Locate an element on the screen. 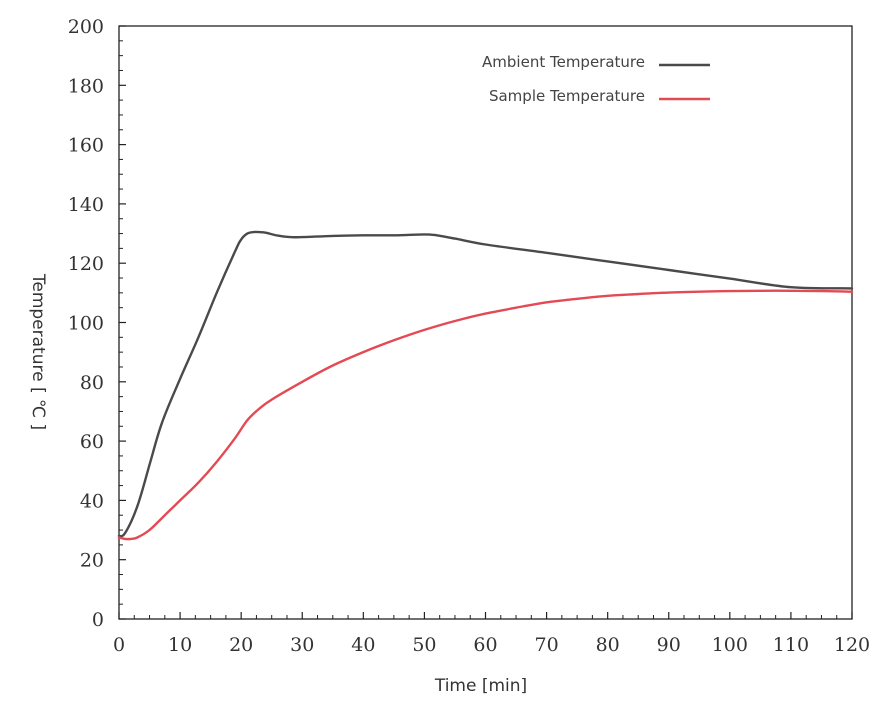  x-tick-label: 90 is located at coordinates (669, 645).